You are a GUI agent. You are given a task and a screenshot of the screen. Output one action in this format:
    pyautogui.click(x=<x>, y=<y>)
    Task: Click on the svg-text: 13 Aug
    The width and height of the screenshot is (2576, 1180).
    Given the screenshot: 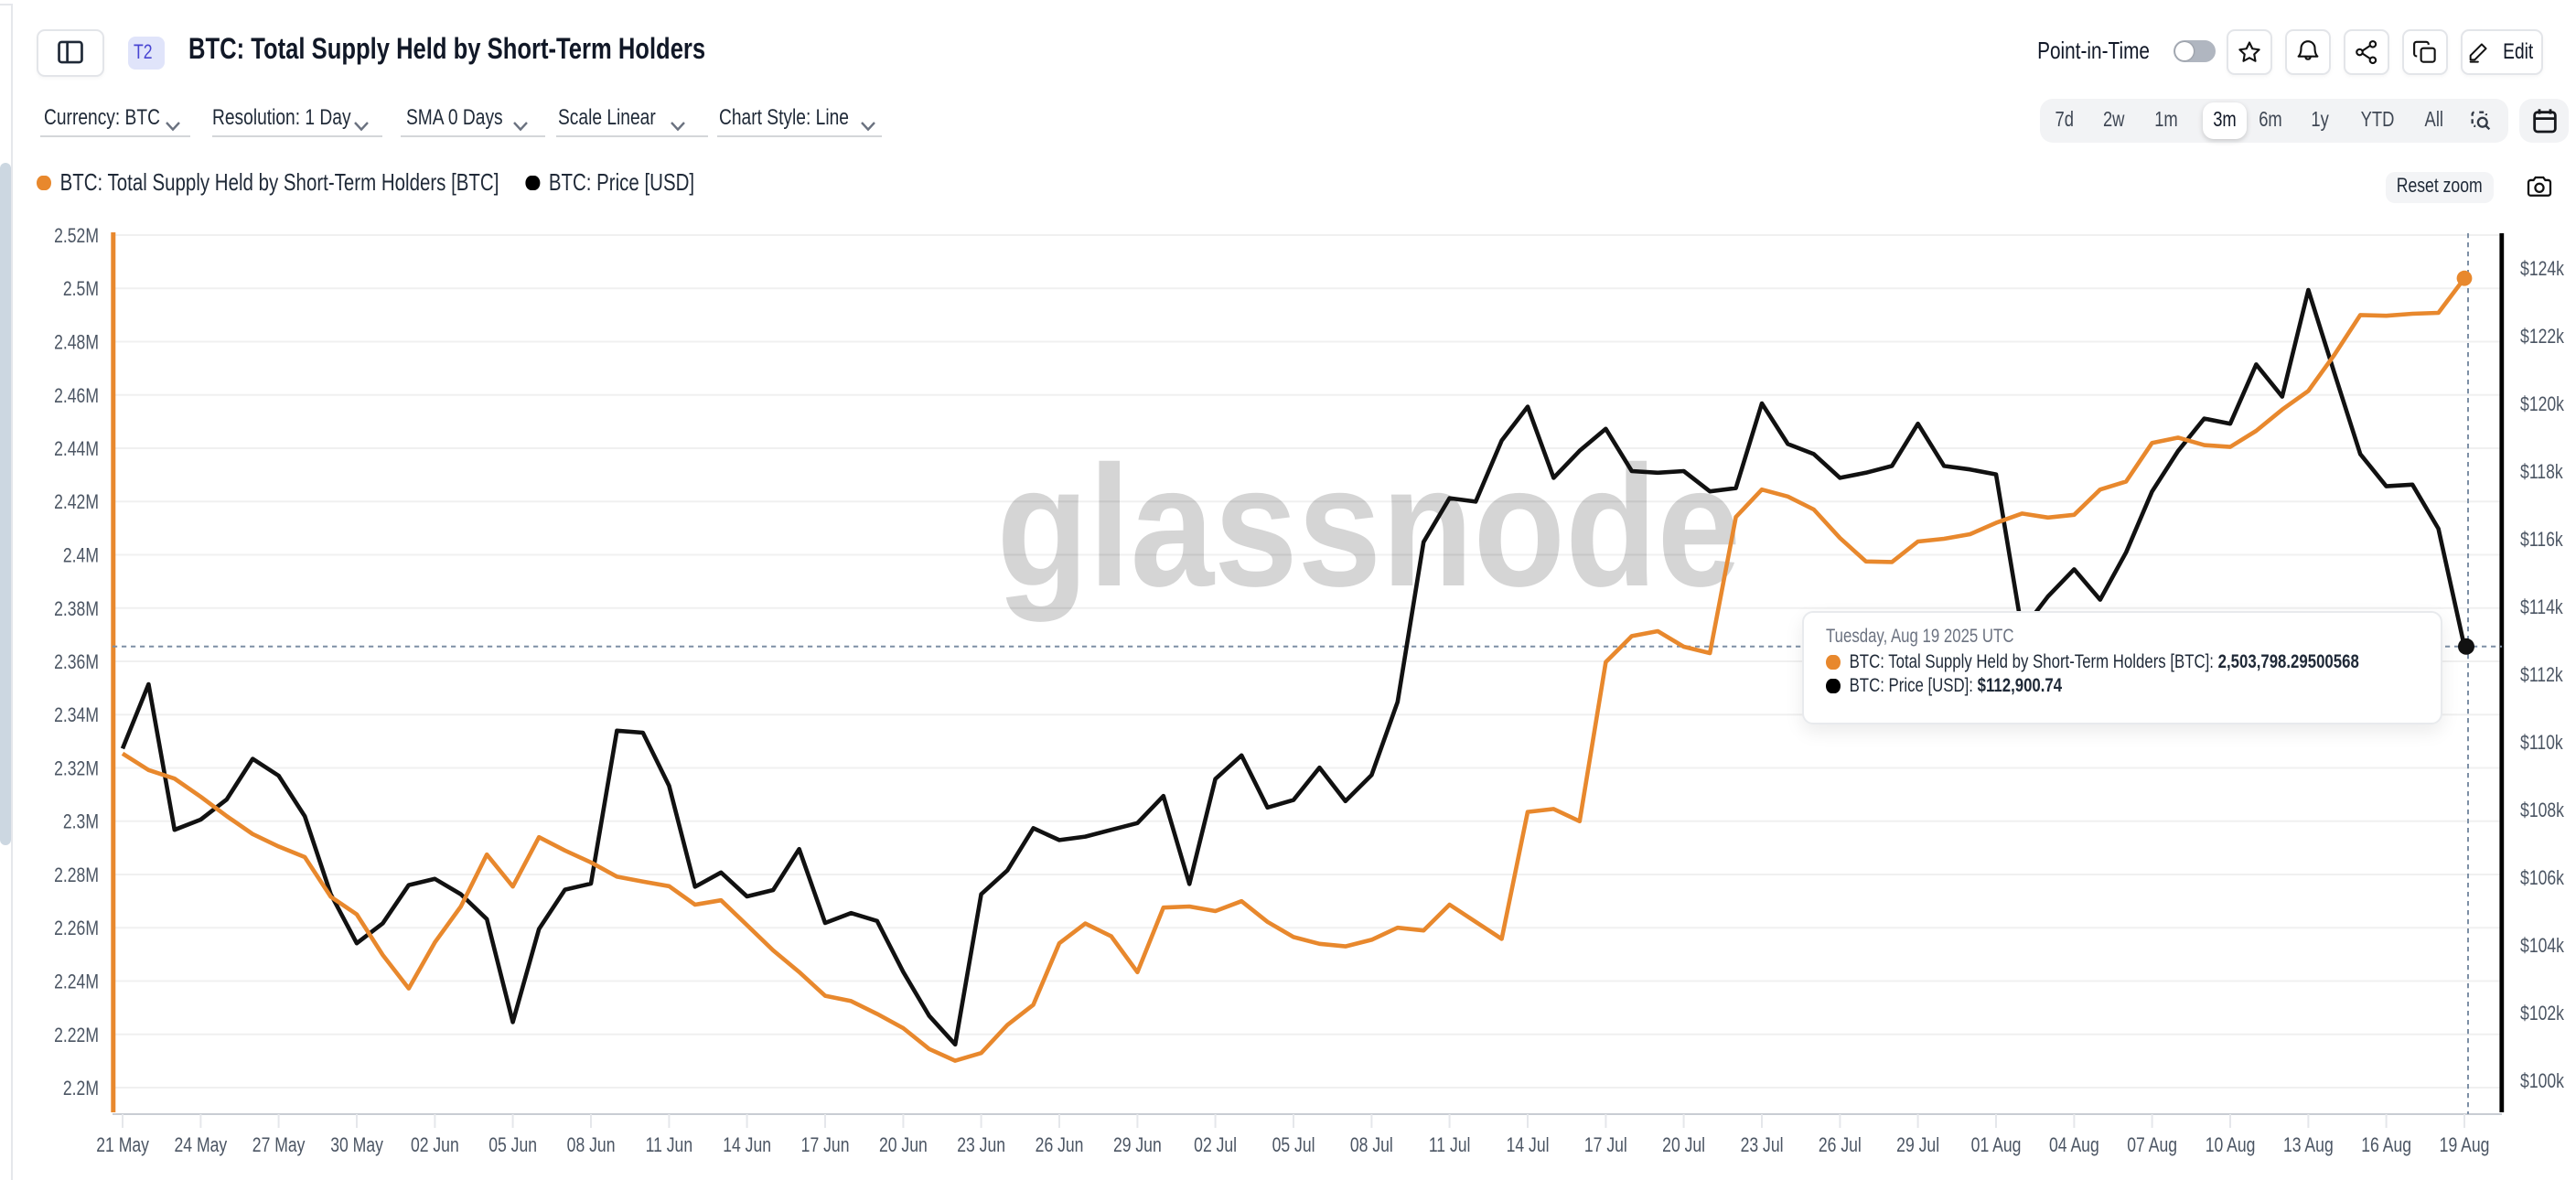 What is the action you would take?
    pyautogui.click(x=2308, y=1145)
    